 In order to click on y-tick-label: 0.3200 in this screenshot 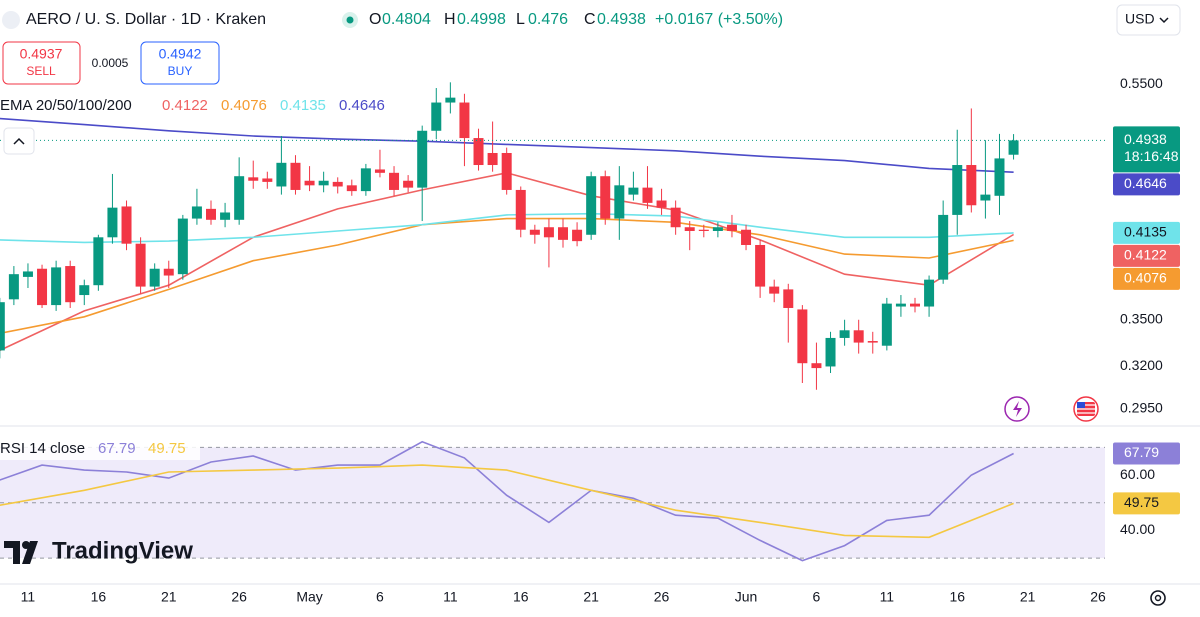, I will do `click(1141, 365)`.